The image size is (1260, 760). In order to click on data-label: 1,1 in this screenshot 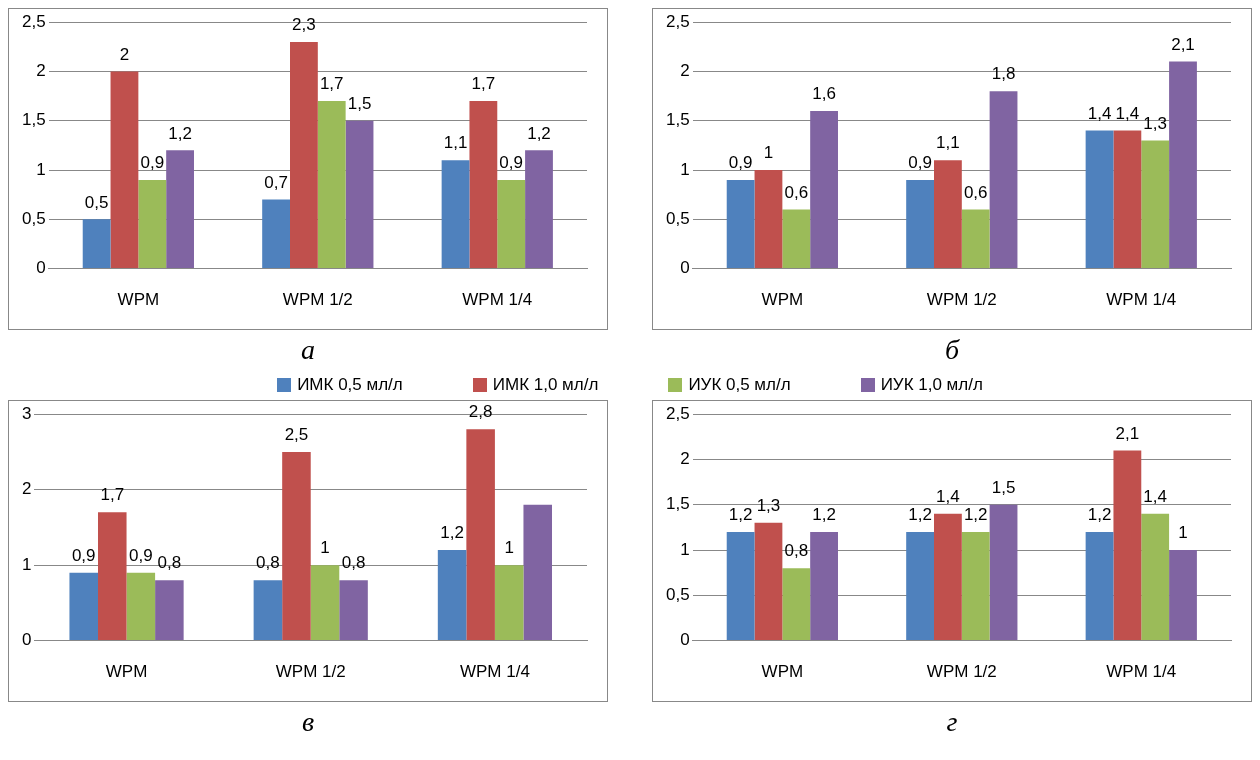, I will do `click(455, 143)`.